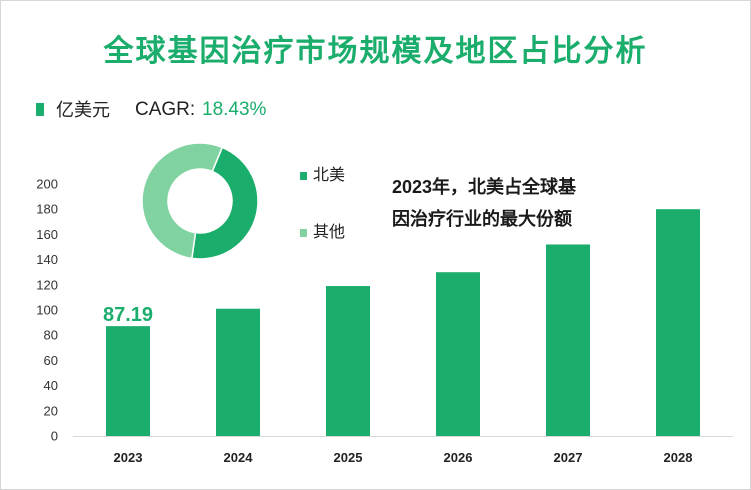  I want to click on y-tick-label: 160, so click(47, 234).